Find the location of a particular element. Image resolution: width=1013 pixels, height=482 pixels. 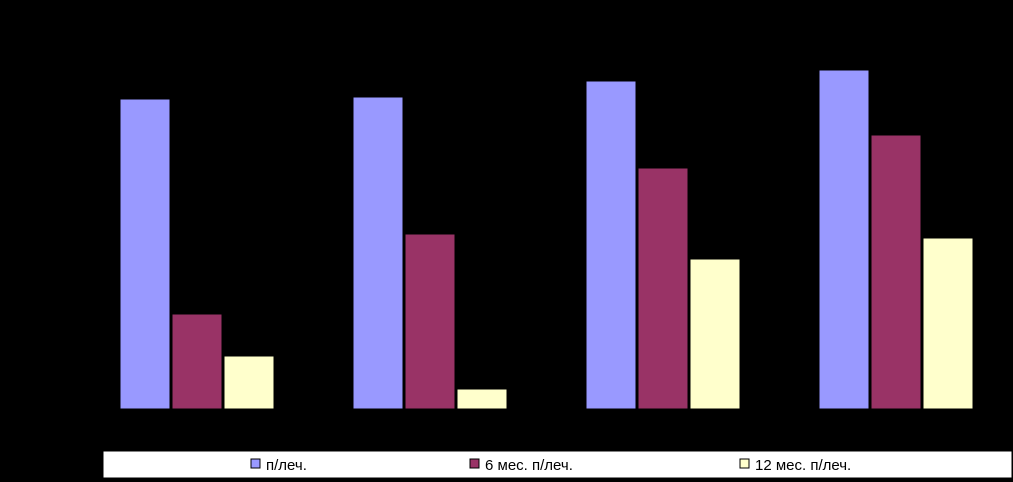

legend-label-3: 12 мес. п/леч. is located at coordinates (803, 465).